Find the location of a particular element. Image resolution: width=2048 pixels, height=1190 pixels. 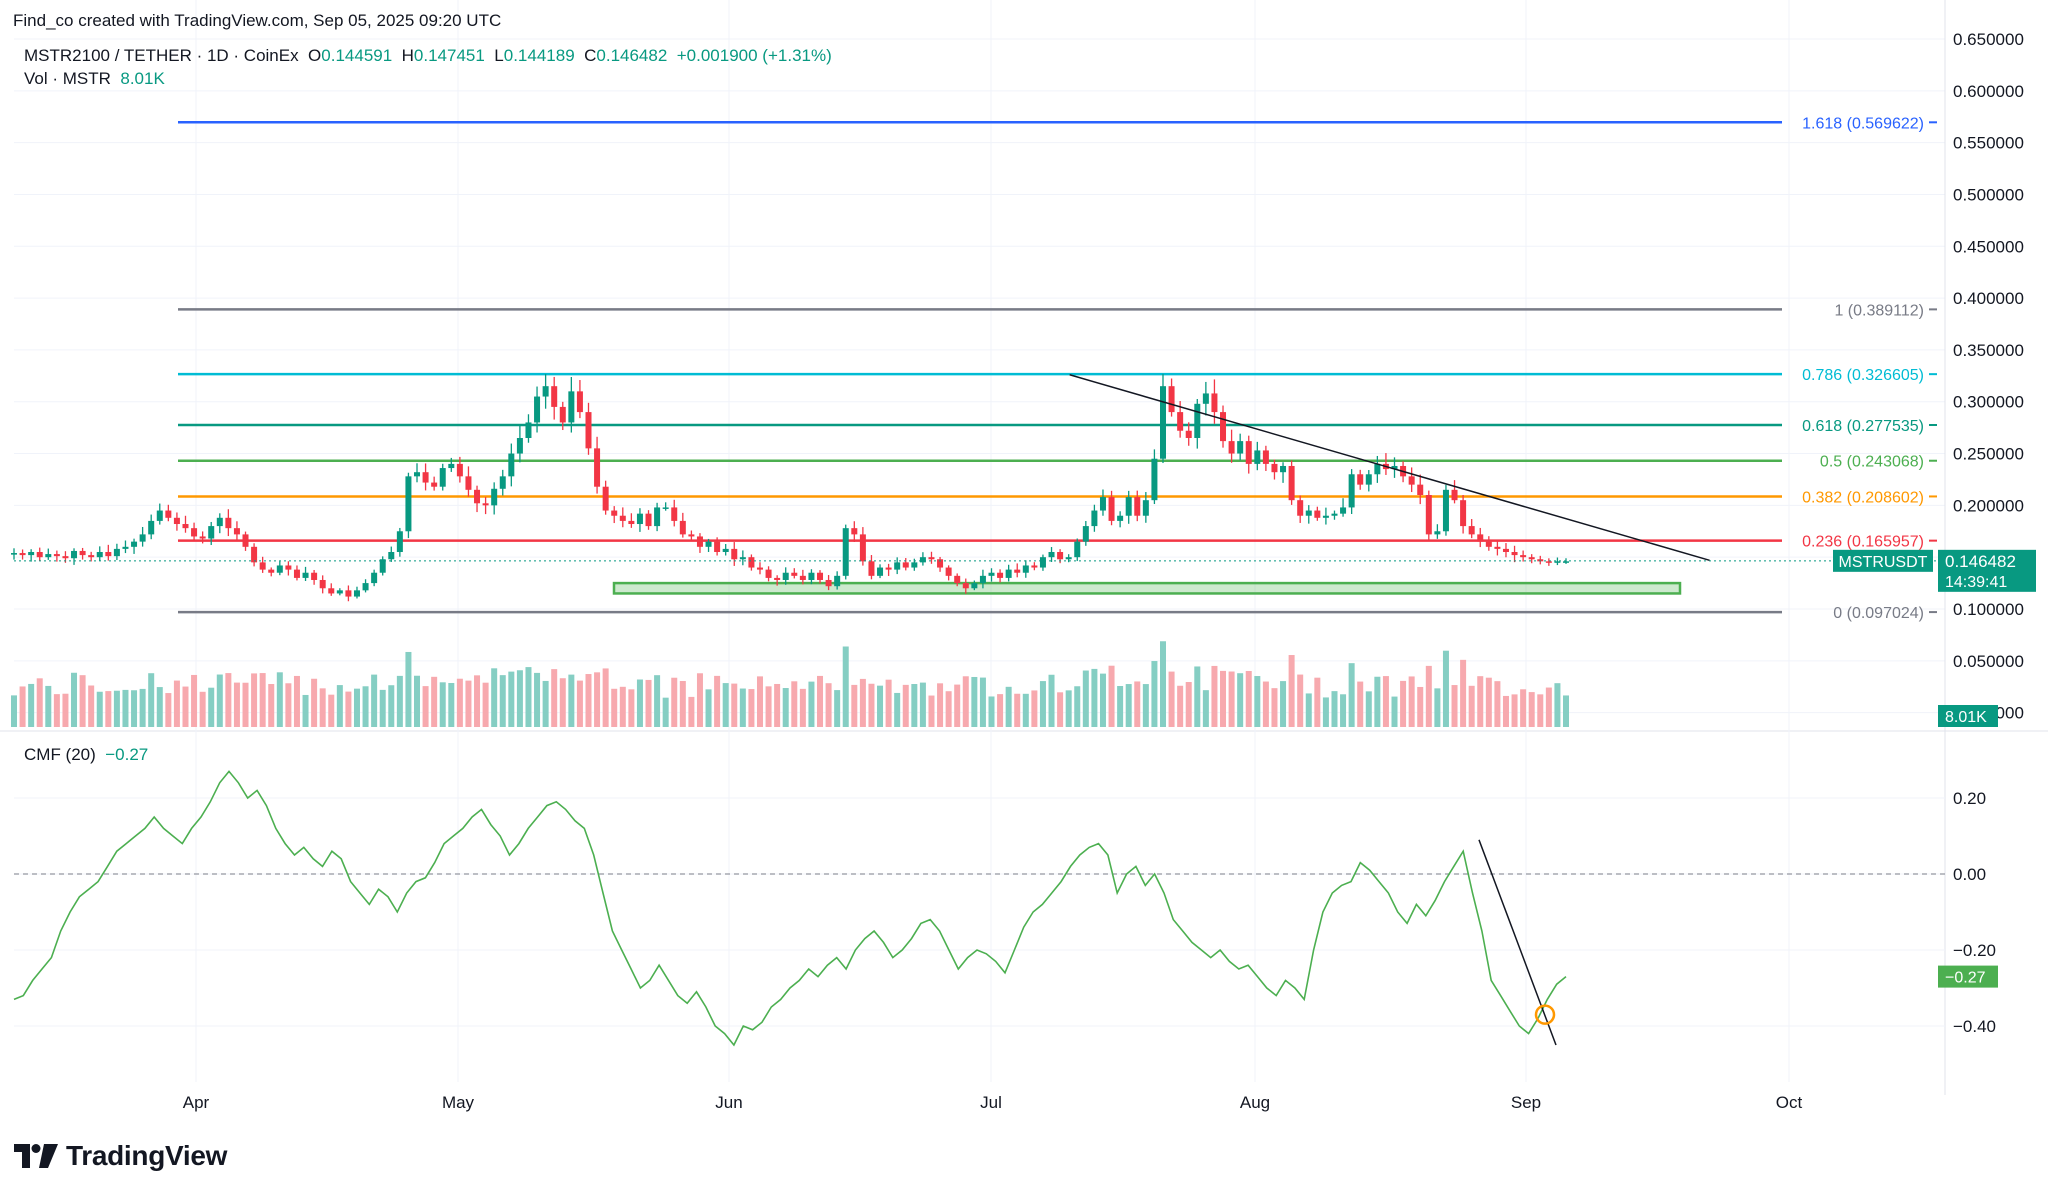

cmf-value: −0.27 is located at coordinates (127, 754).